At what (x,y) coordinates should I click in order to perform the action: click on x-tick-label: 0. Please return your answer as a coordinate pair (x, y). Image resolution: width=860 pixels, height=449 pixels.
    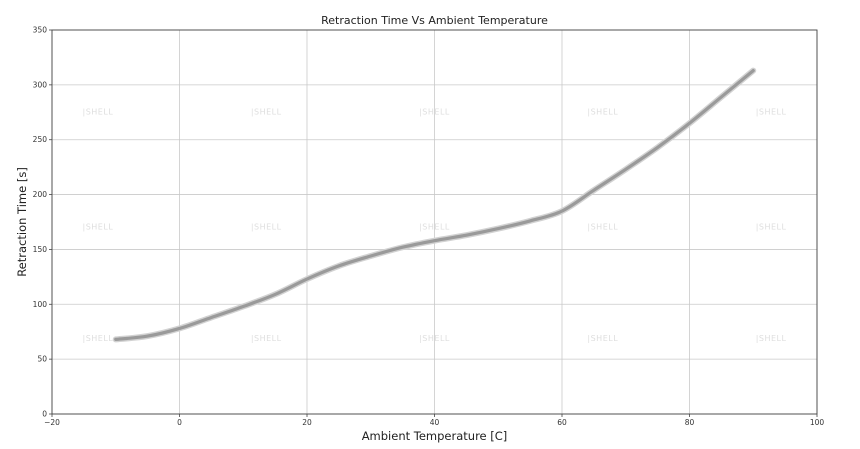
    Looking at the image, I should click on (179, 422).